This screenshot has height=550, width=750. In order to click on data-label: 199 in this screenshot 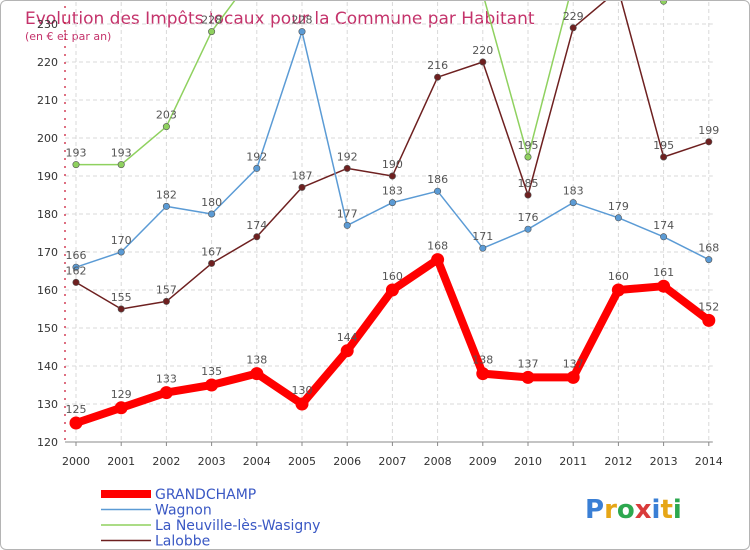, I will do `click(708, 130)`.